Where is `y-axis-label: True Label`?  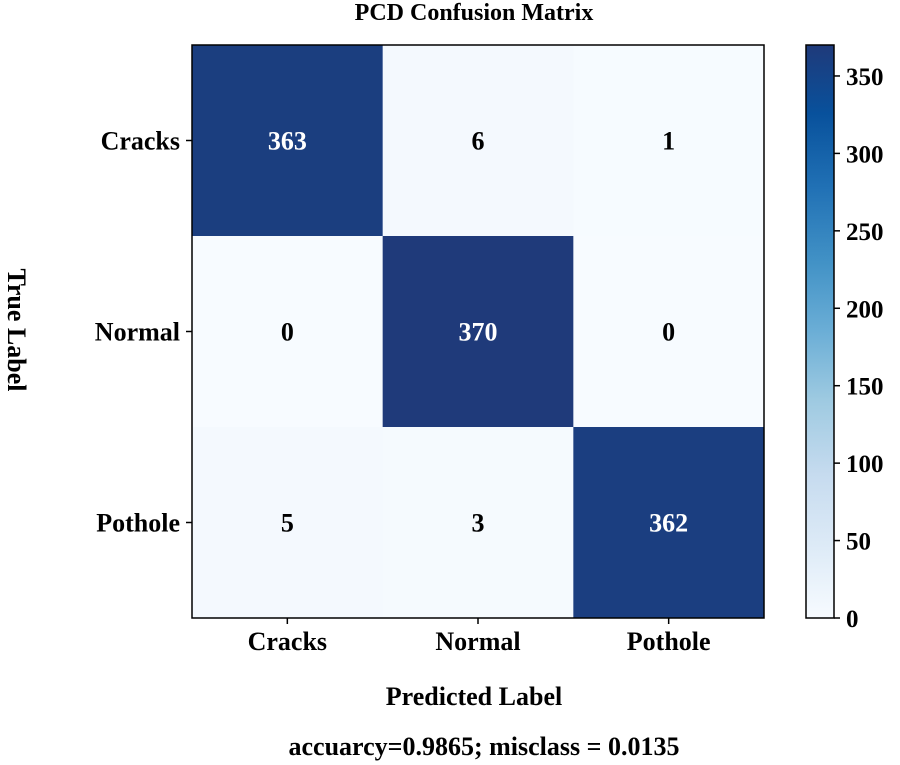
y-axis-label: True Label is located at coordinates (16, 329).